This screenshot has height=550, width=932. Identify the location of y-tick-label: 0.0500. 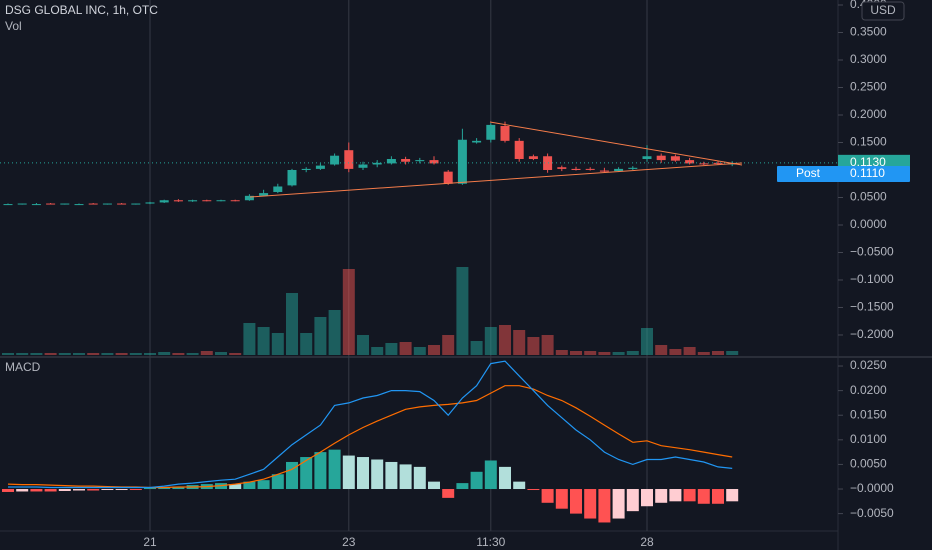
(868, 197).